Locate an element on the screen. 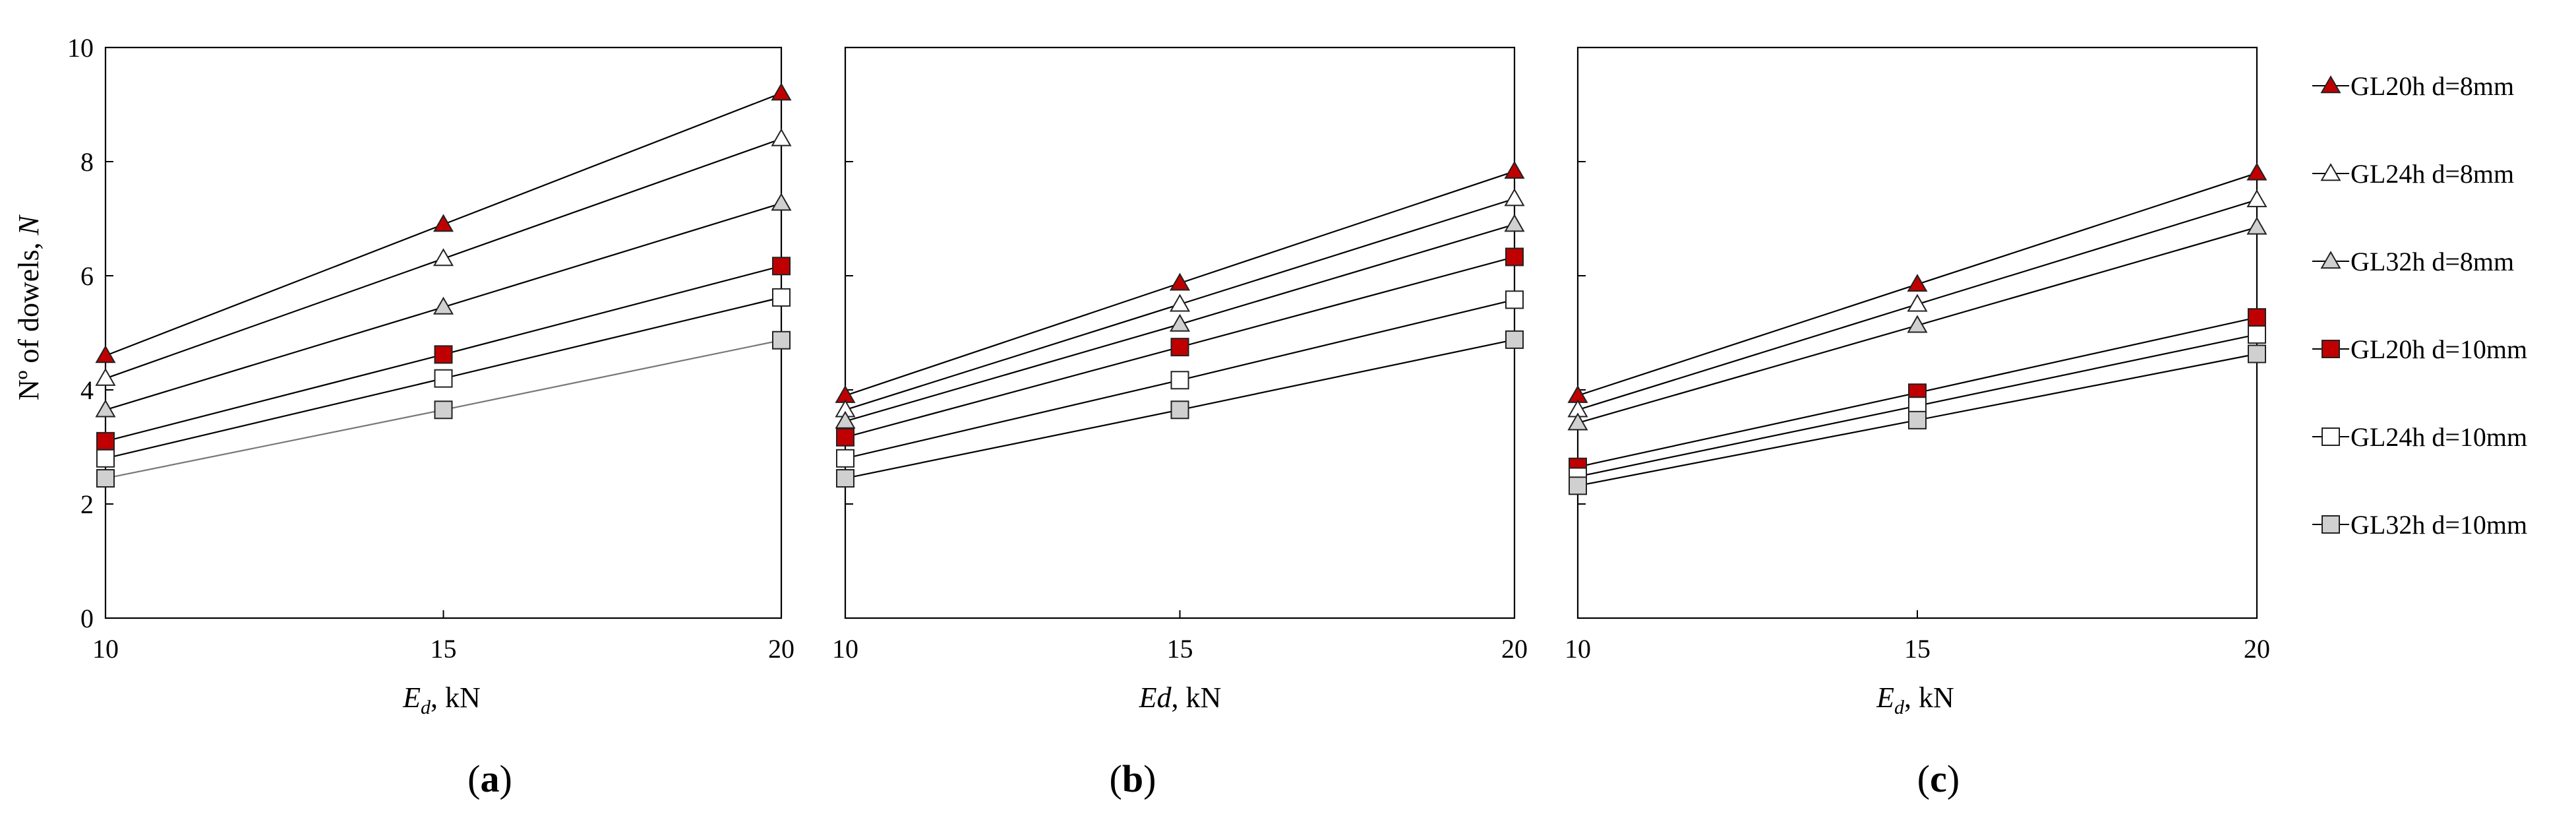 This screenshot has width=2576, height=818. panel-b-series-gl20h-d-8mm is located at coordinates (1180, 281).